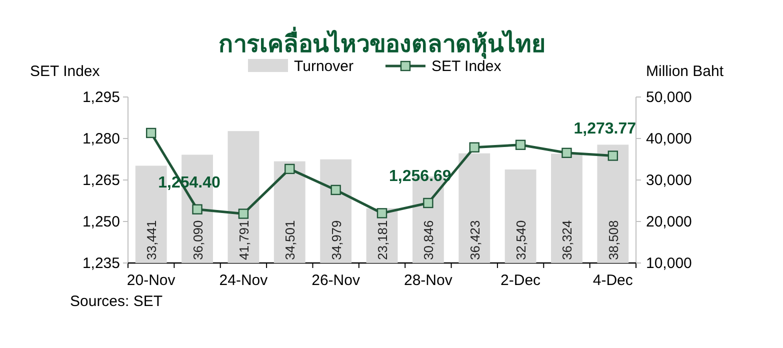  What do you see at coordinates (198, 240) in the screenshot?
I see `data-label: 36,090` at bounding box center [198, 240].